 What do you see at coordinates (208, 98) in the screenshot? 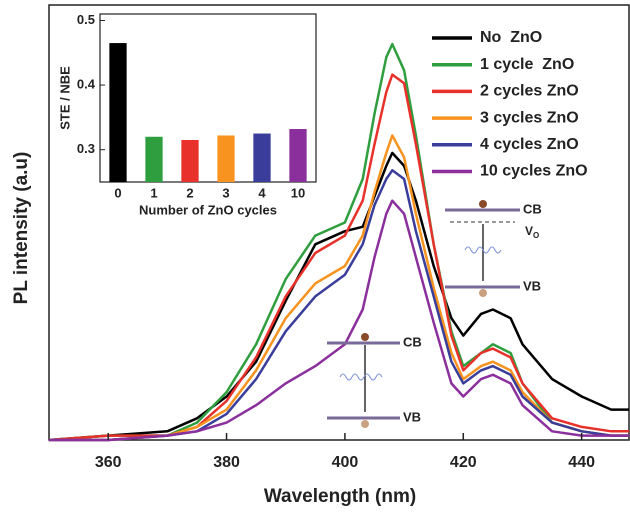
I see `inset-frame` at bounding box center [208, 98].